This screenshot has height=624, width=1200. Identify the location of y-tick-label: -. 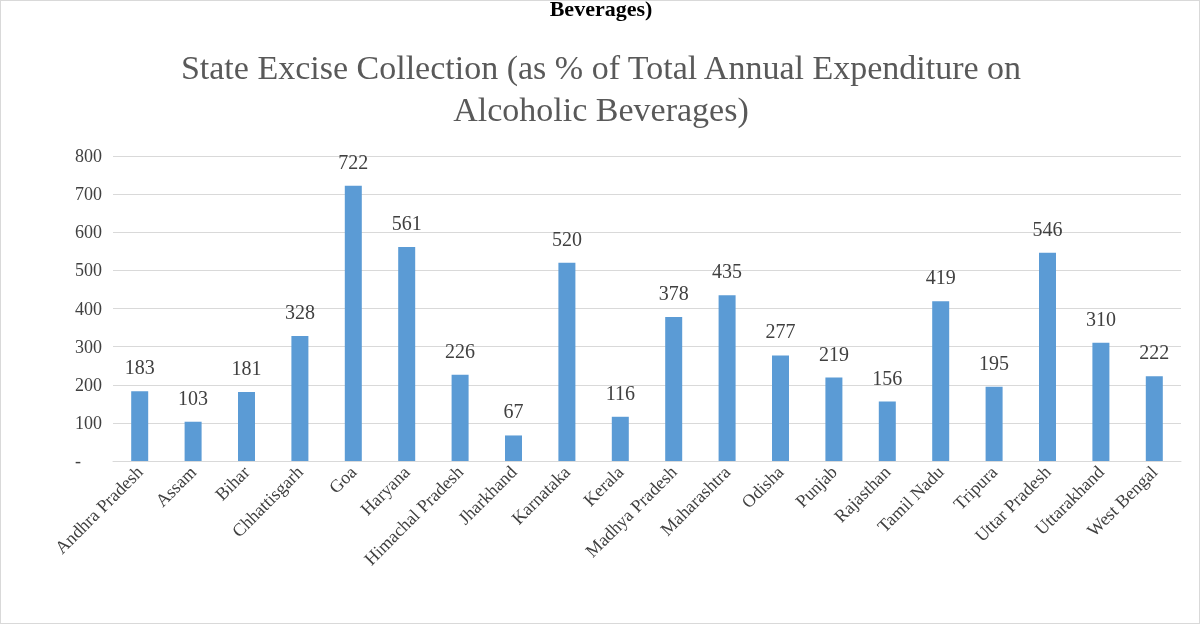
(78, 461).